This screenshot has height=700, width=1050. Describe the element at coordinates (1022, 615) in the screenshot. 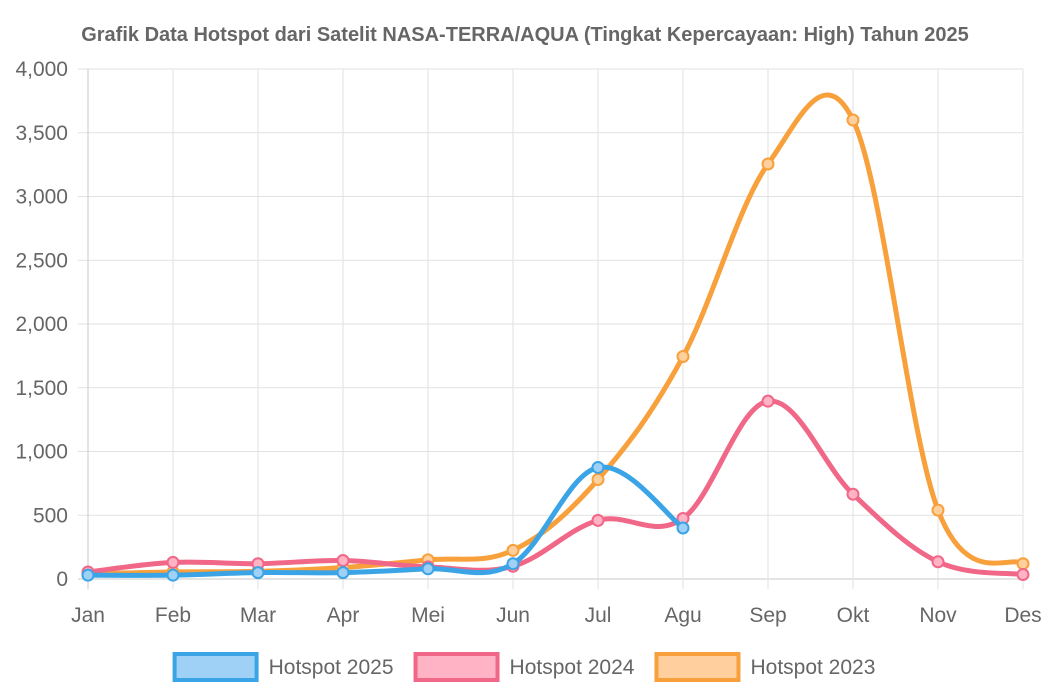

I see `x-tick-label: Des` at that location.